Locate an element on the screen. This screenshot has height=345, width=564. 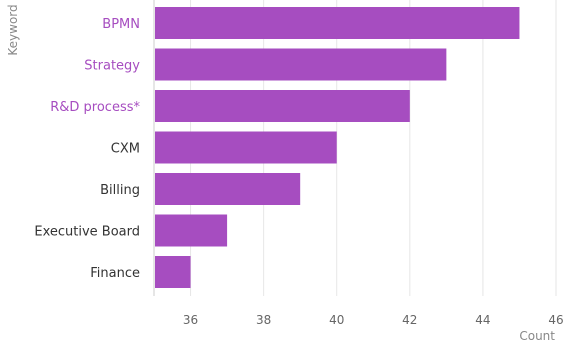
x-tick-labels: 36 38 40 42 44 46 is located at coordinates (373, 320).